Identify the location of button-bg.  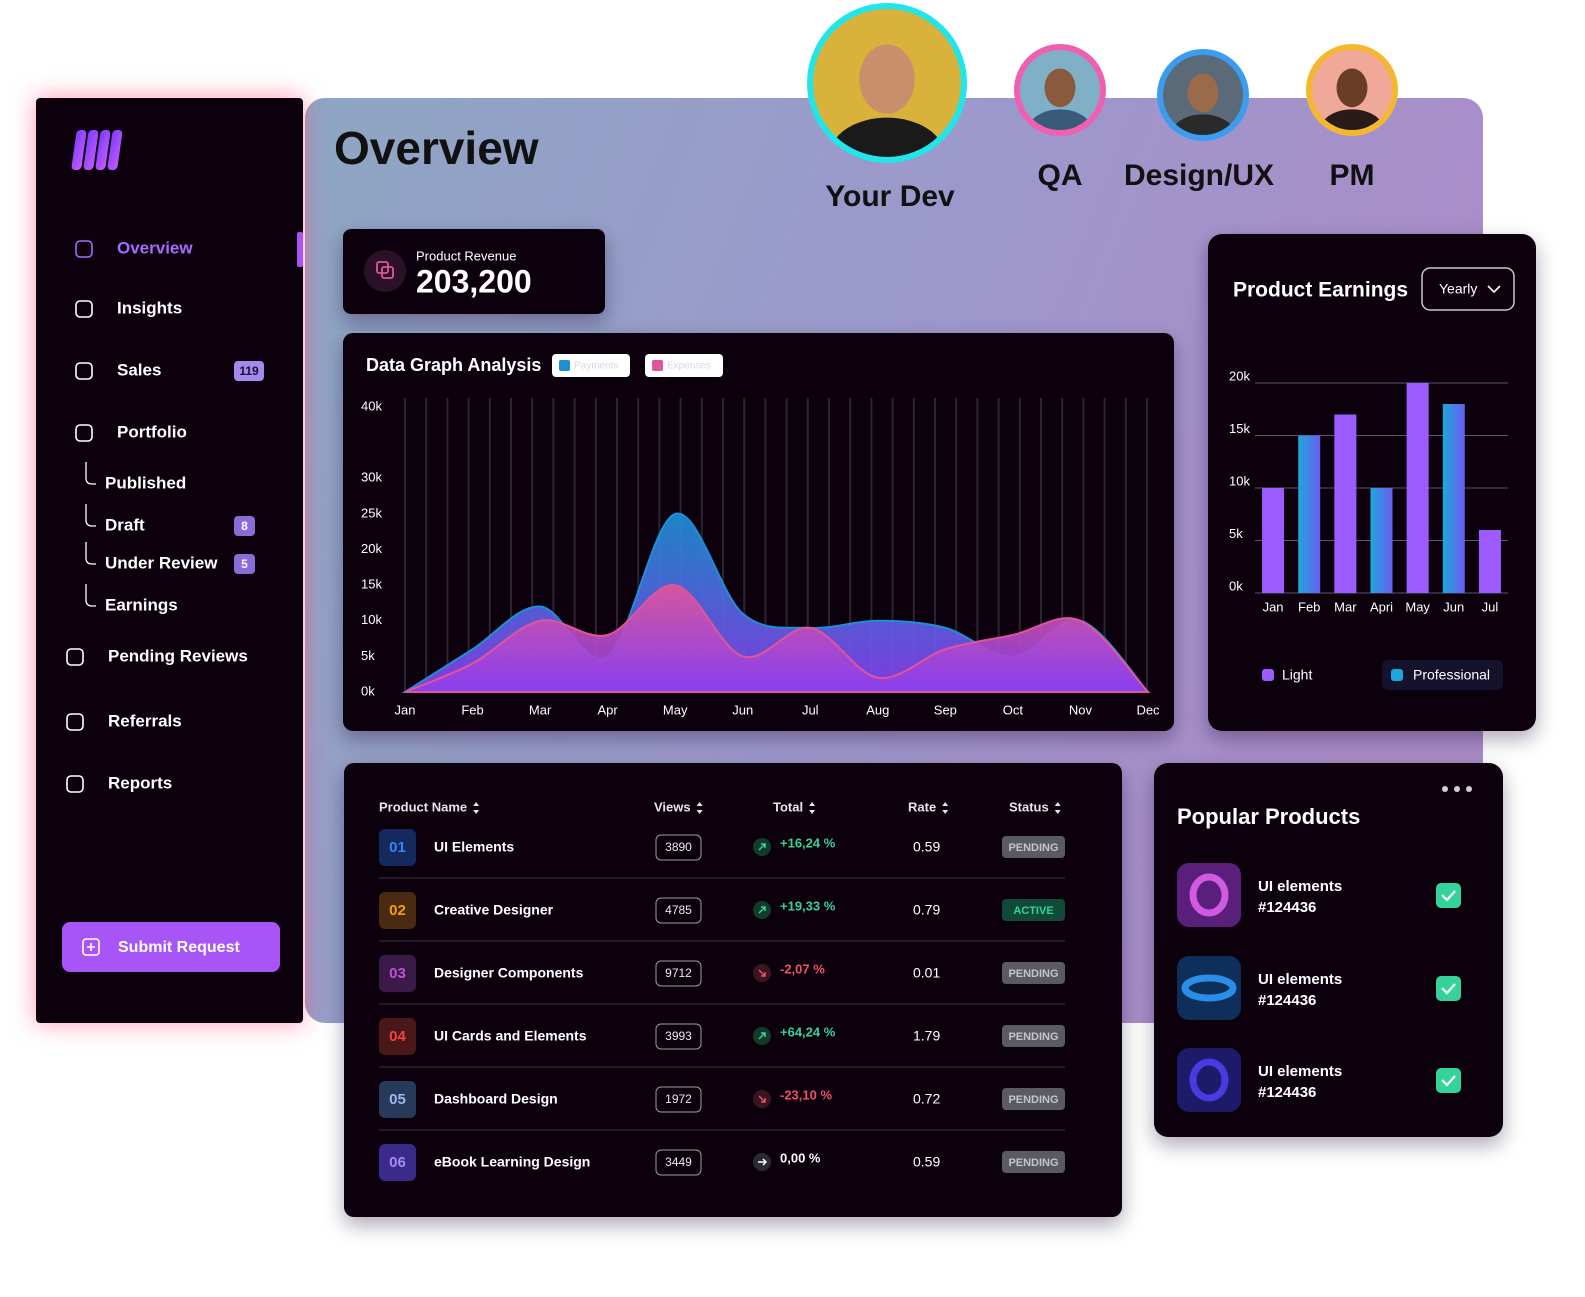
(171, 947).